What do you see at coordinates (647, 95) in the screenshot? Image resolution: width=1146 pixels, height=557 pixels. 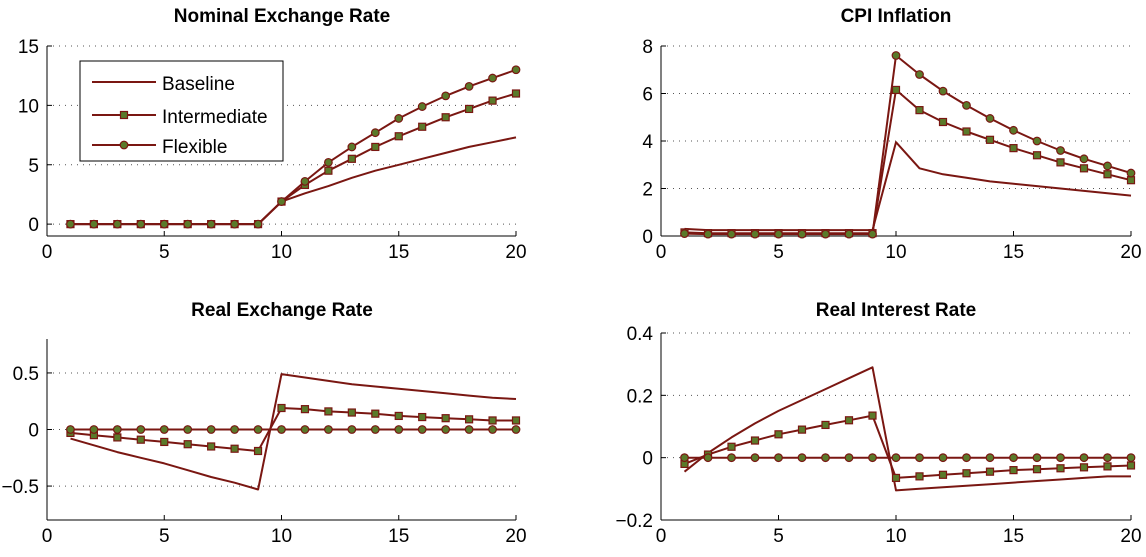 I see `y-tick-label: 6` at bounding box center [647, 95].